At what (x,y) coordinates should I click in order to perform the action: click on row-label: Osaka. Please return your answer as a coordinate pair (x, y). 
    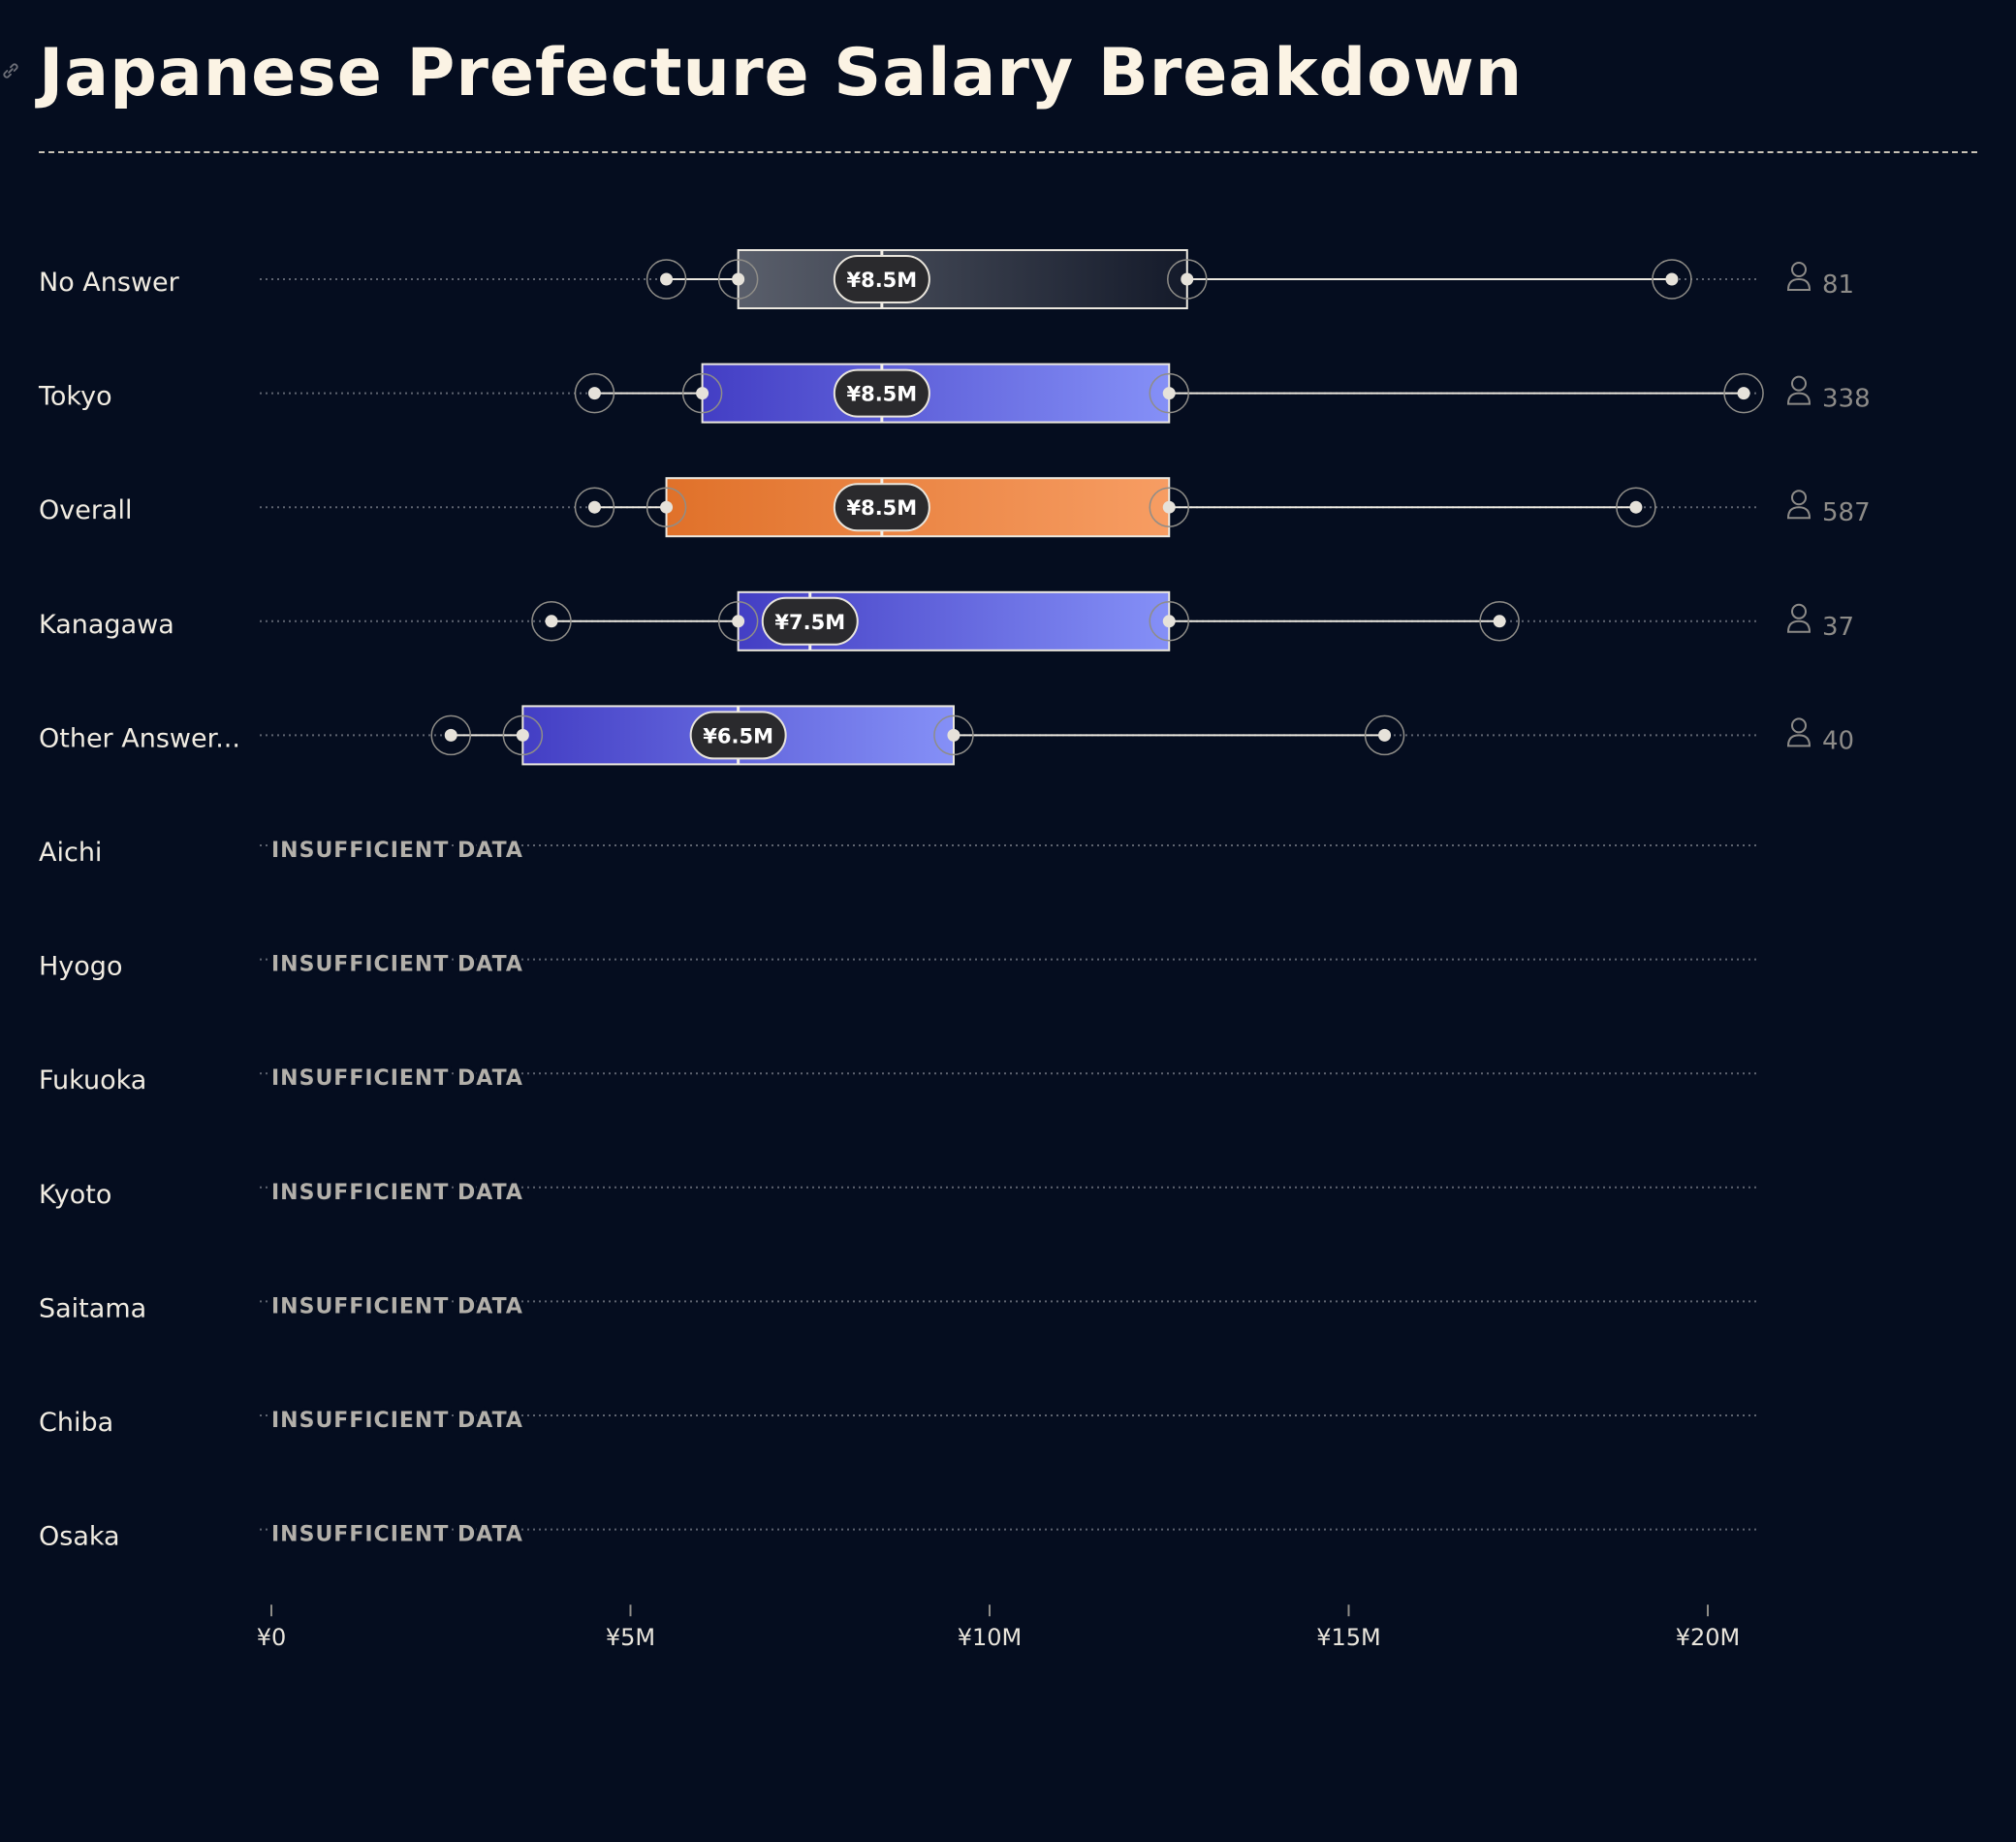
    Looking at the image, I should click on (80, 1537).